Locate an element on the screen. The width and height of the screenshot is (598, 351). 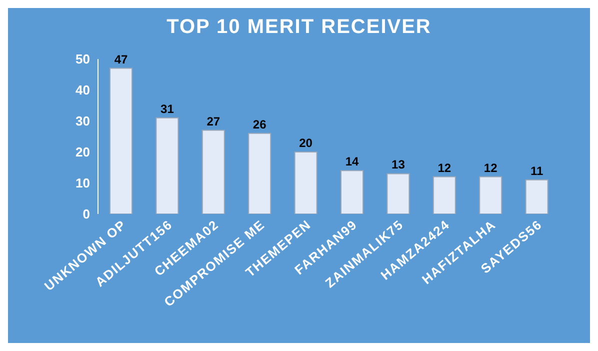
y-tick-label: 10 is located at coordinates (83, 183).